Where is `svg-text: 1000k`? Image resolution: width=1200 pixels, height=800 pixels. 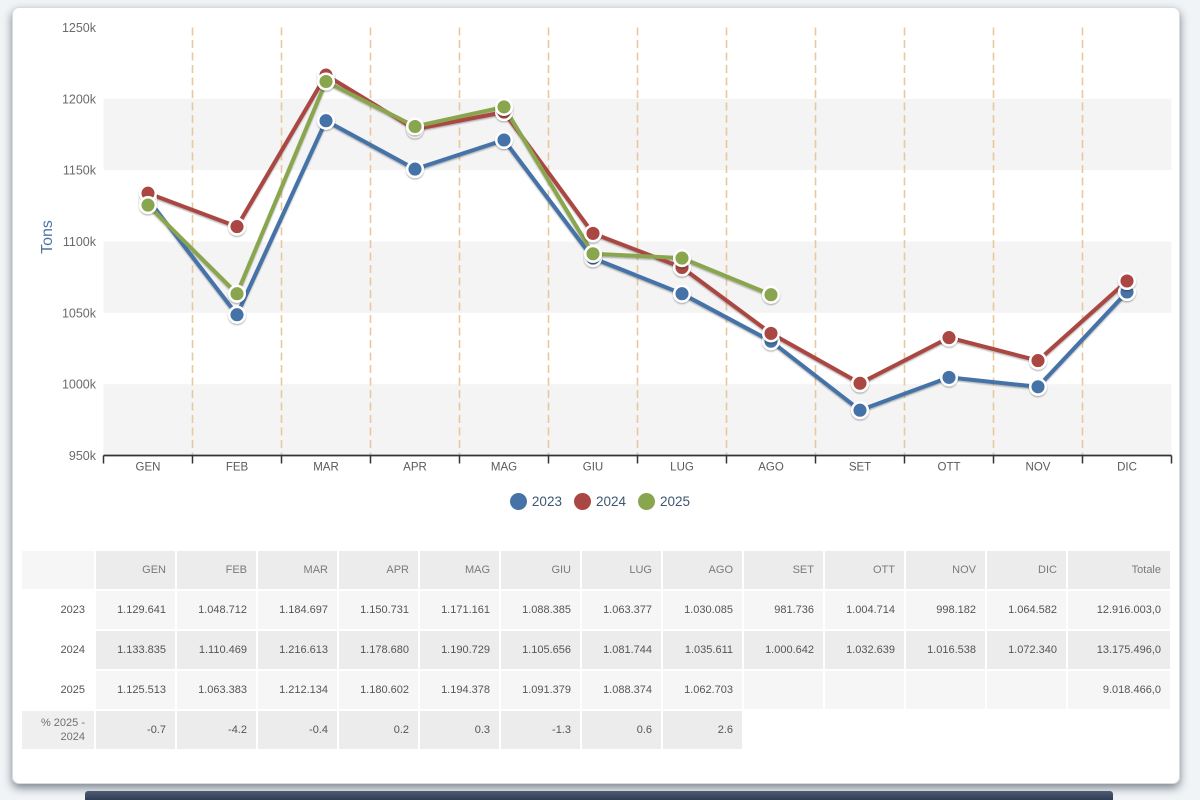 svg-text: 1000k is located at coordinates (79, 385).